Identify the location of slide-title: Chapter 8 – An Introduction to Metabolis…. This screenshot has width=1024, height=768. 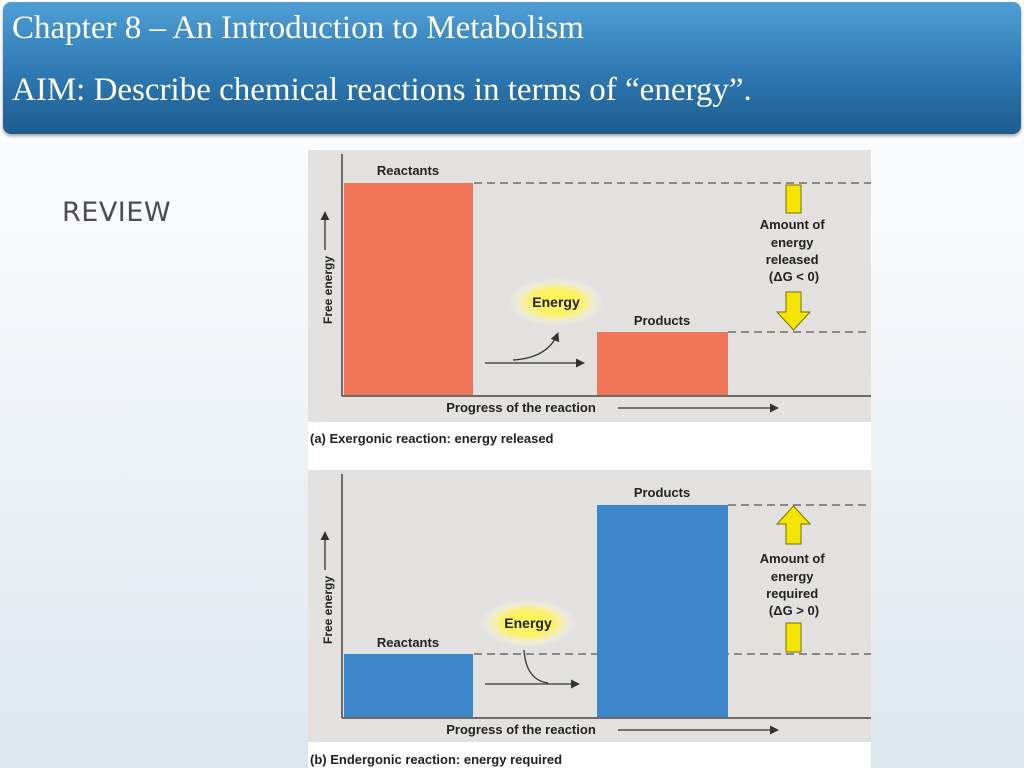
(298, 28).